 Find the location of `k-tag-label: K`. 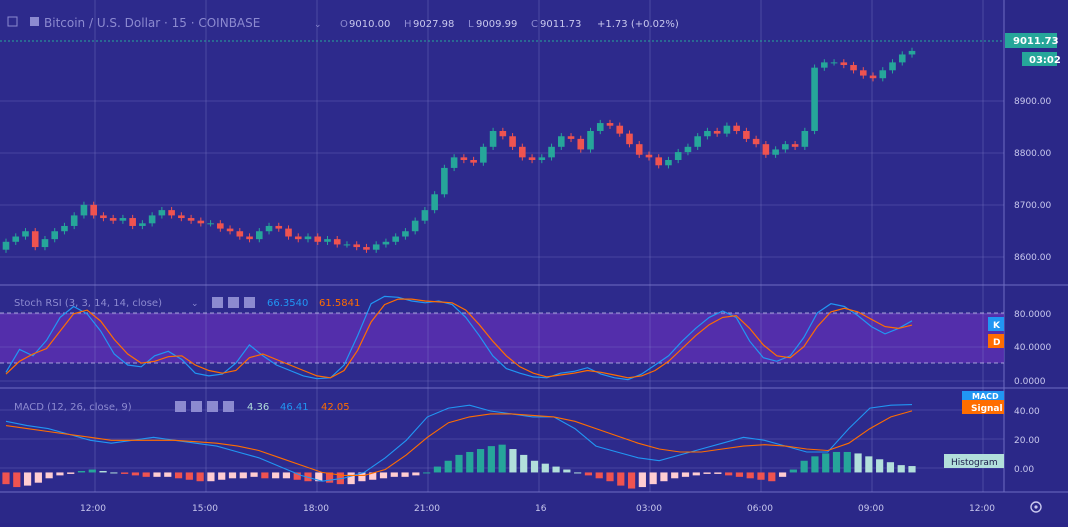

k-tag-label: K is located at coordinates (997, 326).